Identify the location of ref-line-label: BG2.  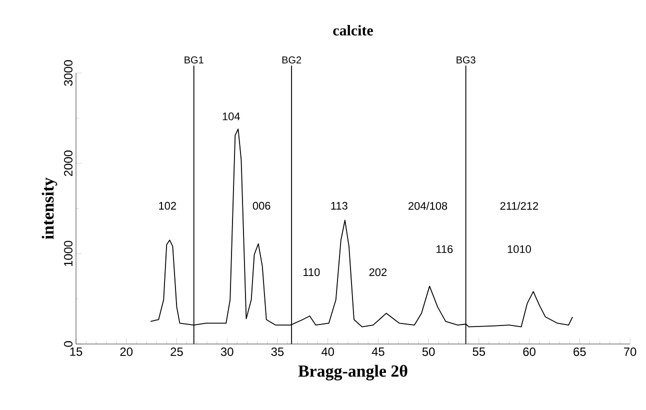
(292, 60).